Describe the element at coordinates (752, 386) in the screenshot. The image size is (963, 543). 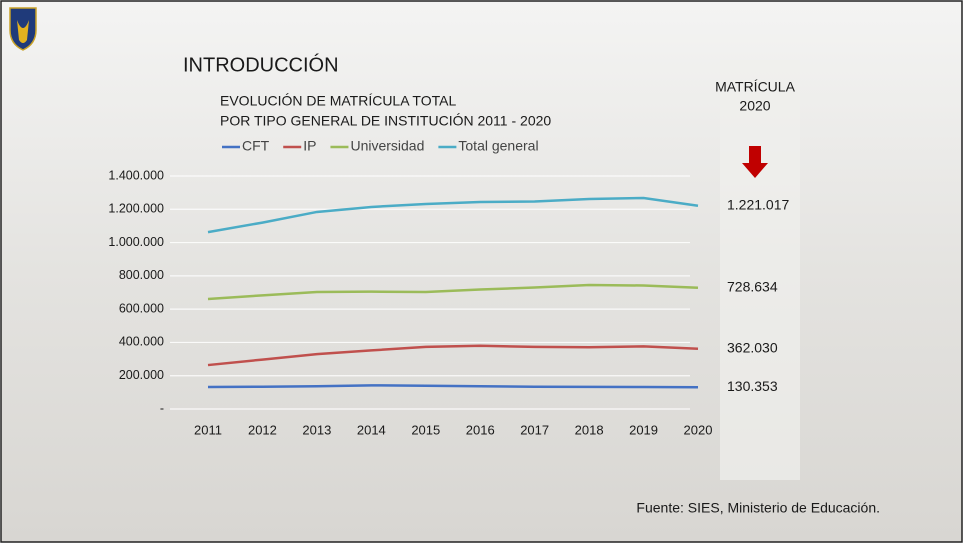
I see `value-label: 130.353` at that location.